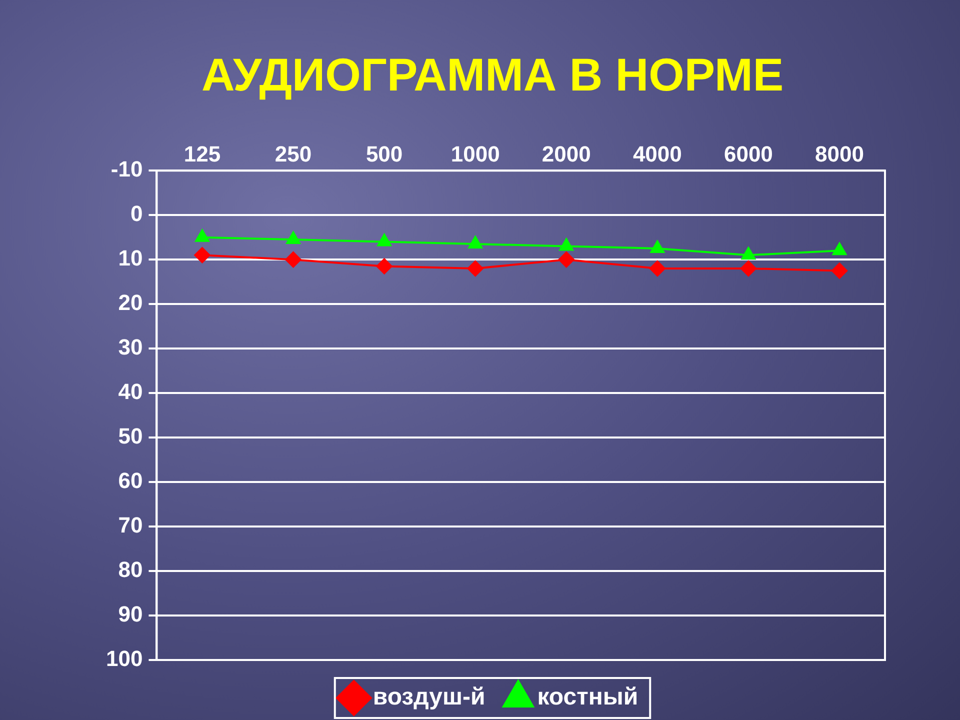 Image resolution: width=960 pixels, height=720 pixels. Describe the element at coordinates (130, 481) in the screenshot. I see `y-tick-label: 60` at that location.